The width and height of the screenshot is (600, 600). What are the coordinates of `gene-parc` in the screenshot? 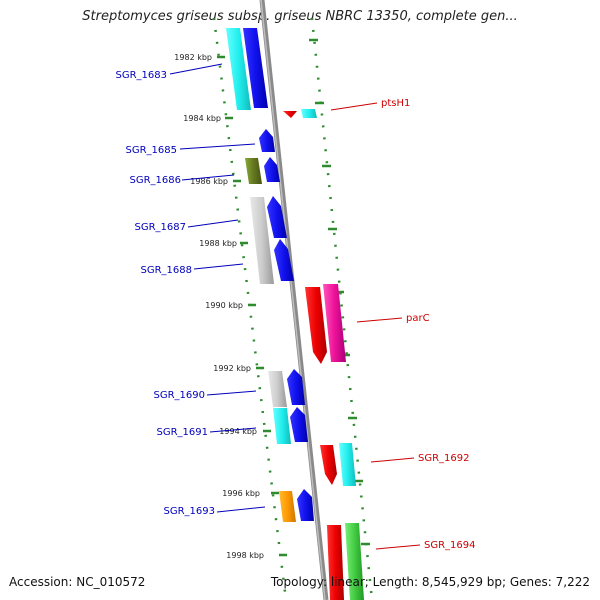 It's located at (316, 325).